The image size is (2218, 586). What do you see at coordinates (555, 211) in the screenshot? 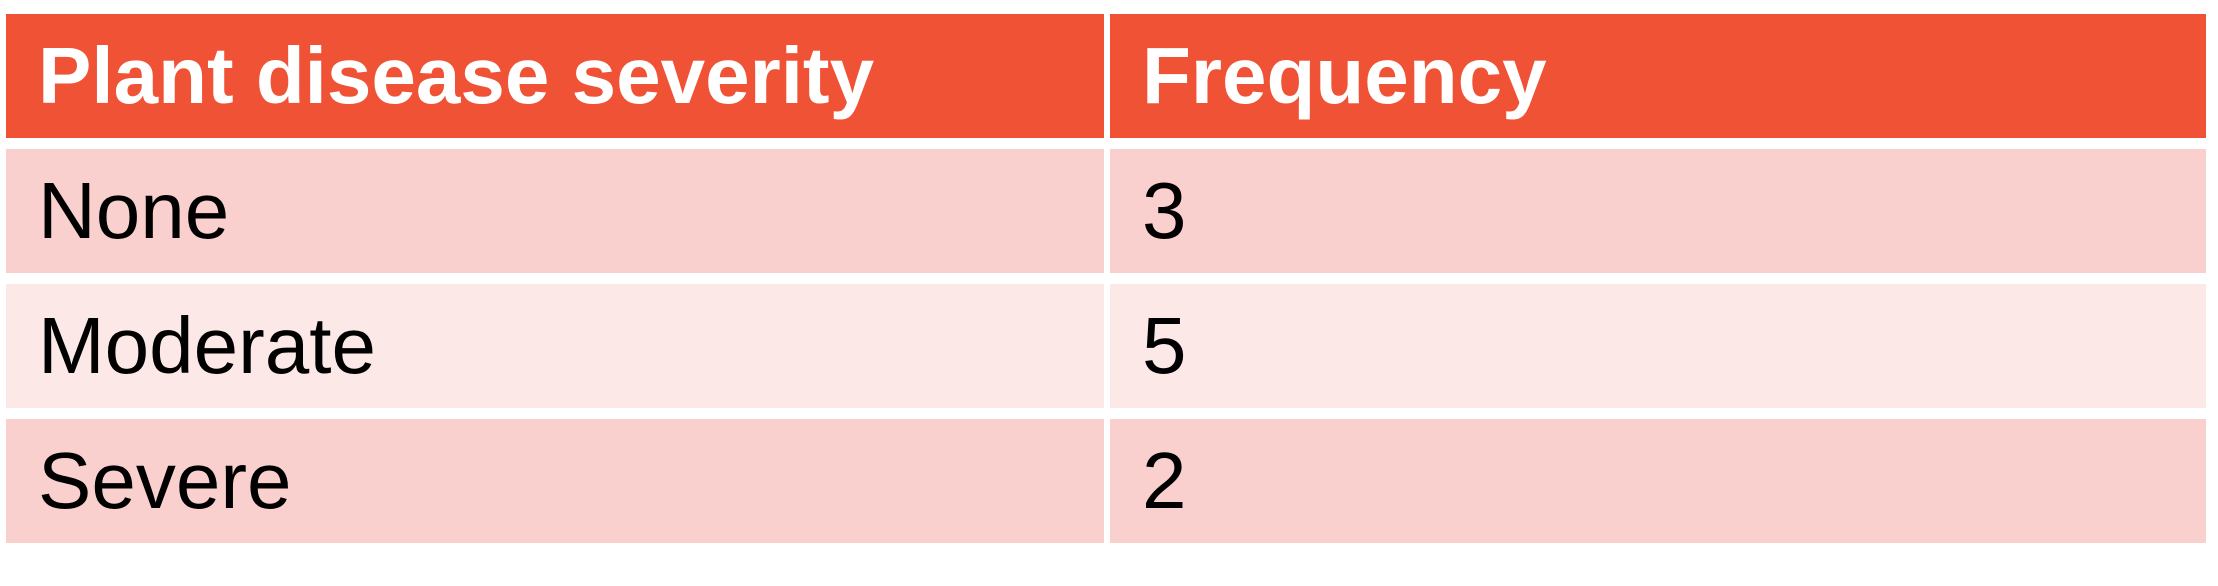
I see `table-cell-severity: None` at bounding box center [555, 211].